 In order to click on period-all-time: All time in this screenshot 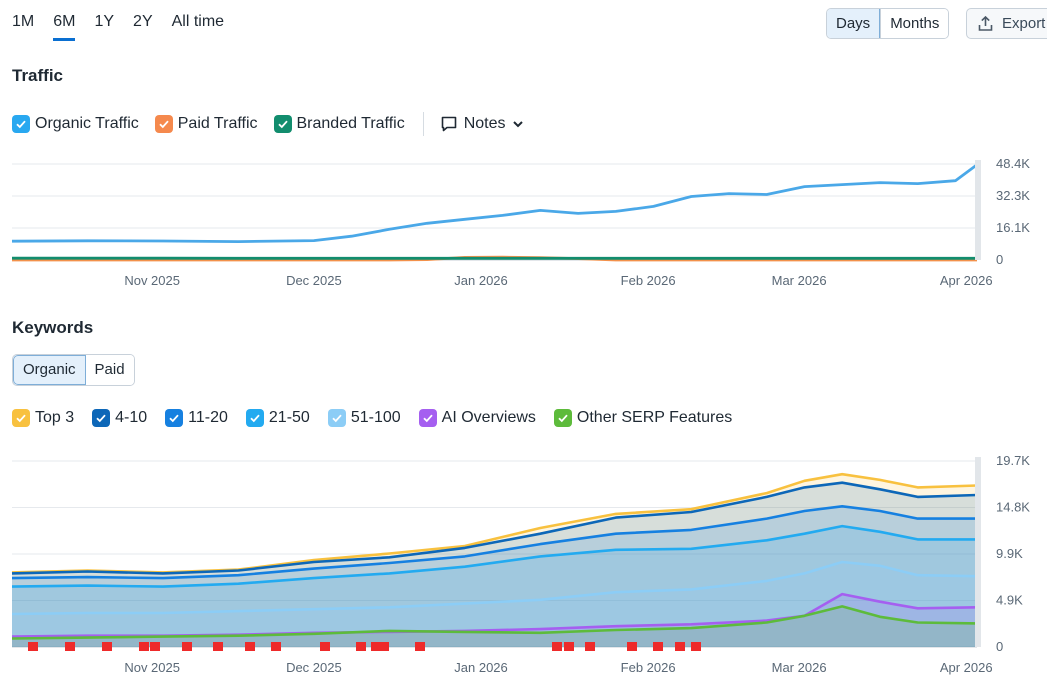, I will do `click(198, 21)`.